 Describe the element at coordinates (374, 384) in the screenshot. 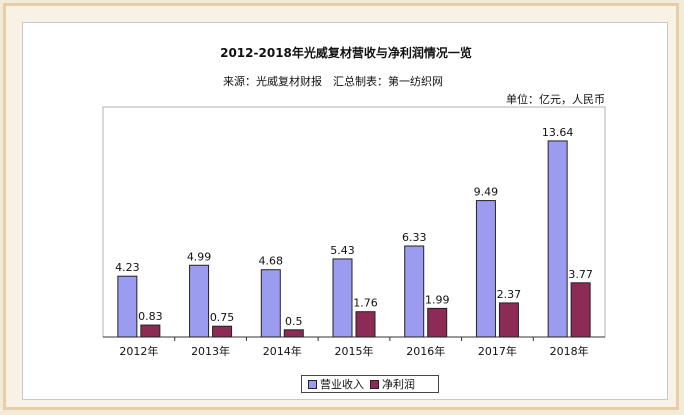

I see `legend-swatch-profit` at that location.